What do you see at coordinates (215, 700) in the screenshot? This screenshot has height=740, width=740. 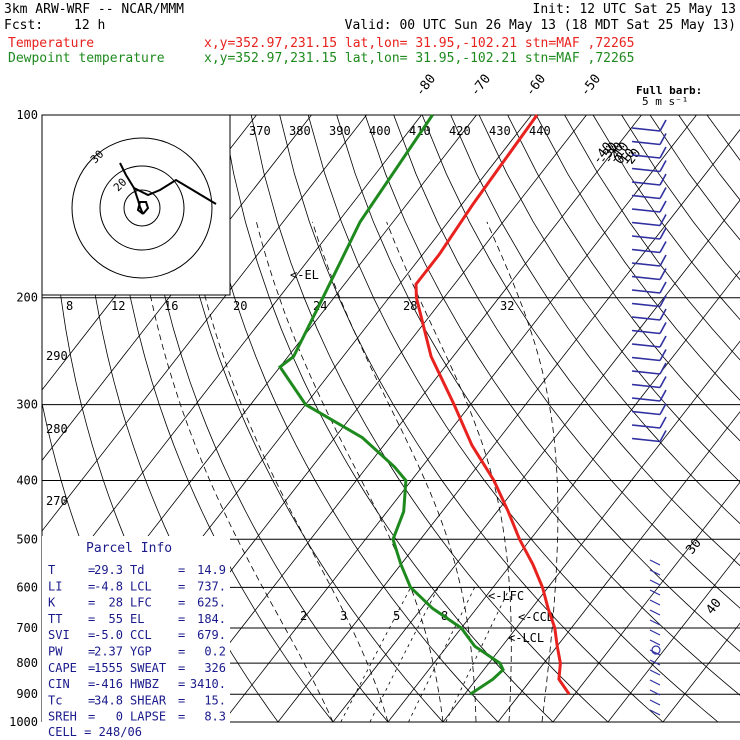 I see `parcel-field-value: 15.` at bounding box center [215, 700].